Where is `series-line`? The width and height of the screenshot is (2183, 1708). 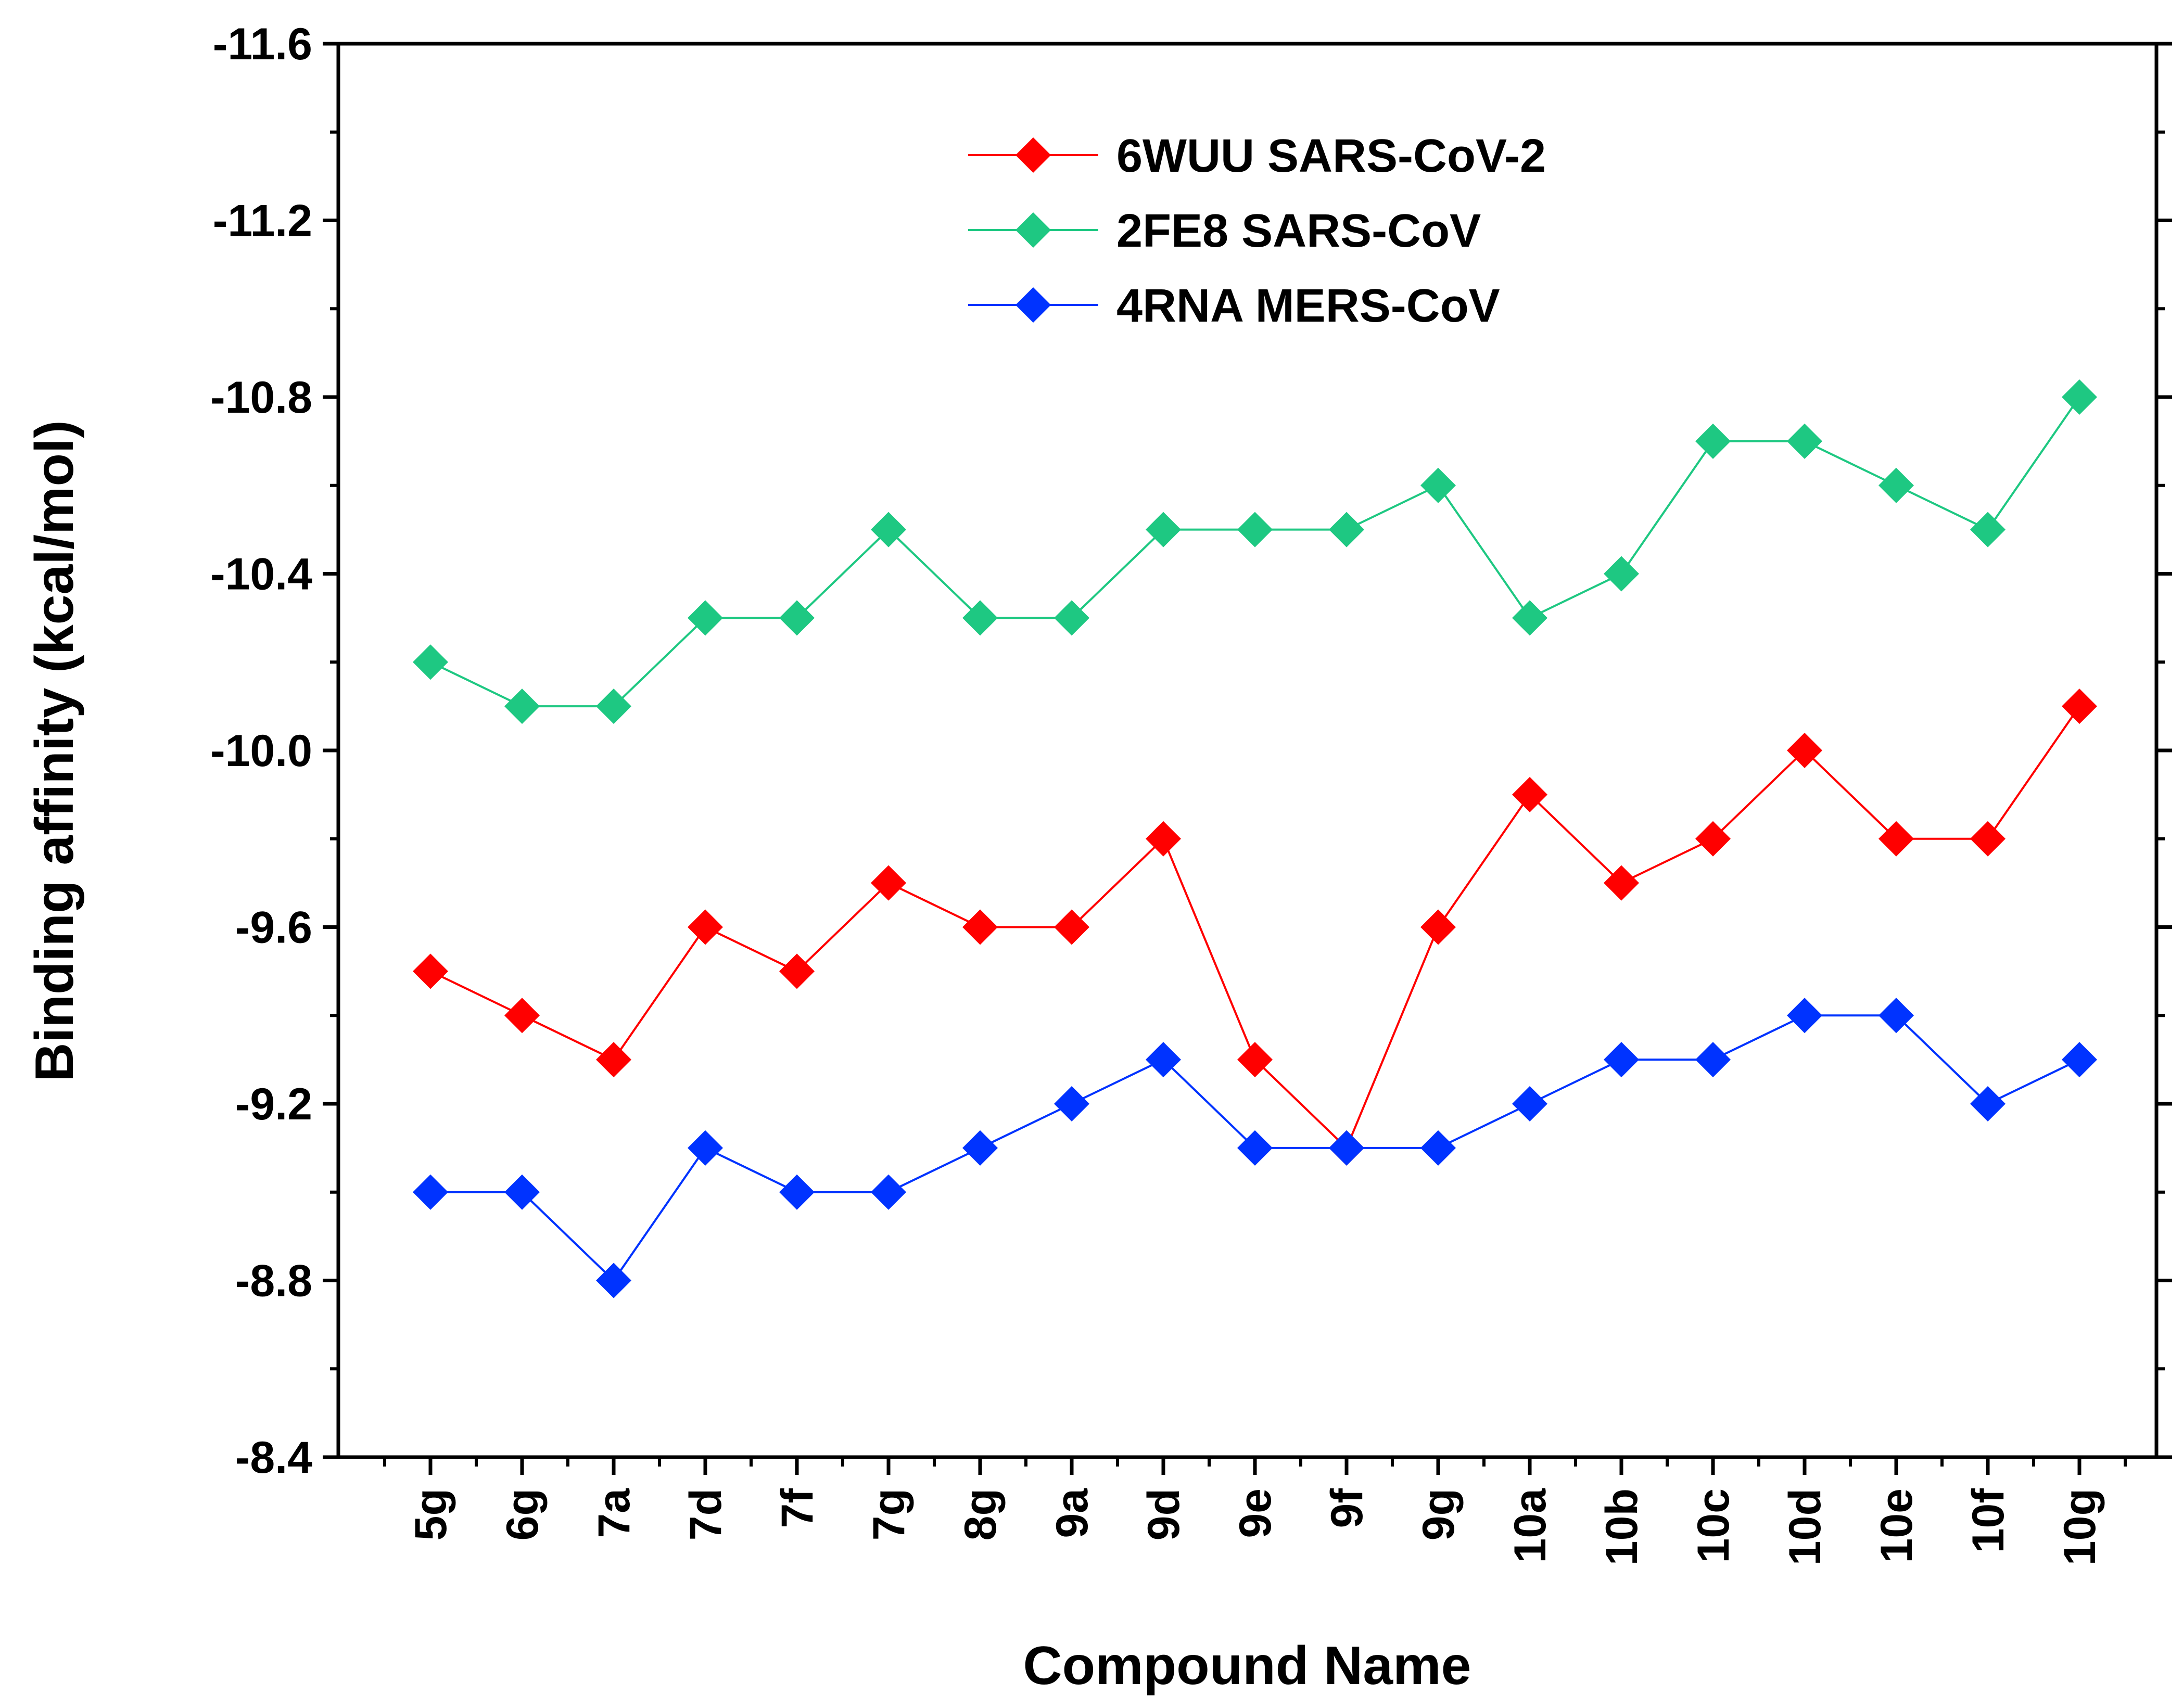 series-line is located at coordinates (1255, 552).